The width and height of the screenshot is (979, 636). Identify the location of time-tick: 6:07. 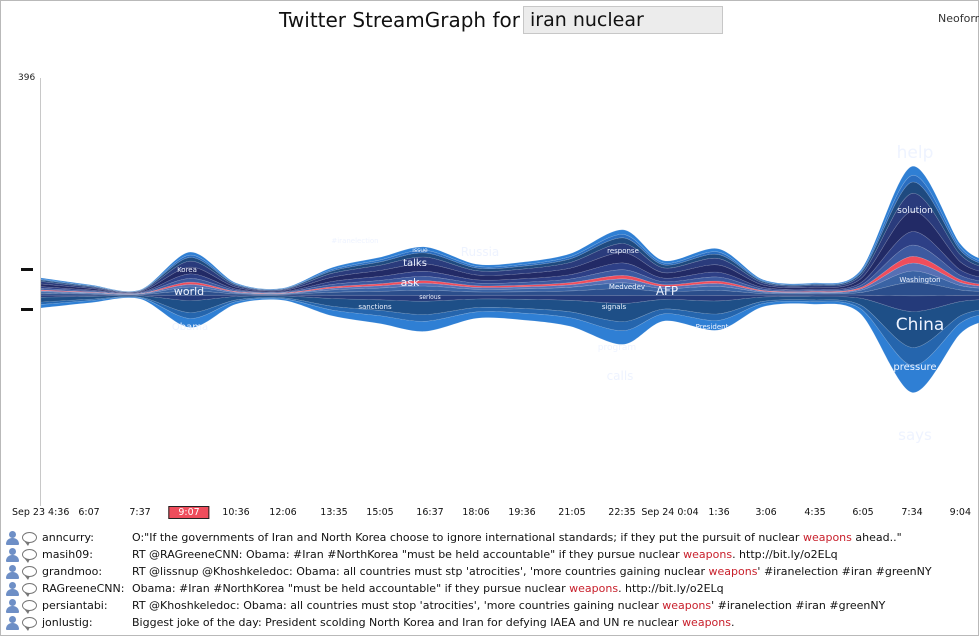
(89, 512).